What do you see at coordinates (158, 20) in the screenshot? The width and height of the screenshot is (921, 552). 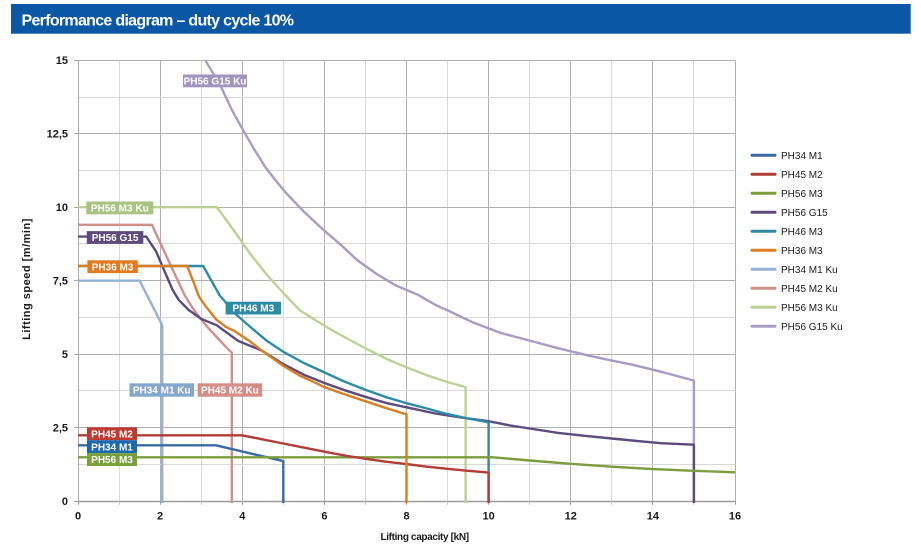 I see `svg-text:Performance diagram – duty cyc: Performance diagram – duty cycle 10%` at bounding box center [158, 20].